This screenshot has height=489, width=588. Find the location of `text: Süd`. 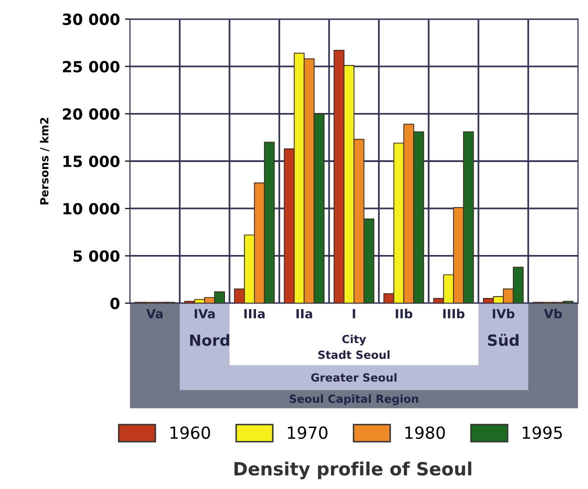

text: Süd is located at coordinates (503, 340).